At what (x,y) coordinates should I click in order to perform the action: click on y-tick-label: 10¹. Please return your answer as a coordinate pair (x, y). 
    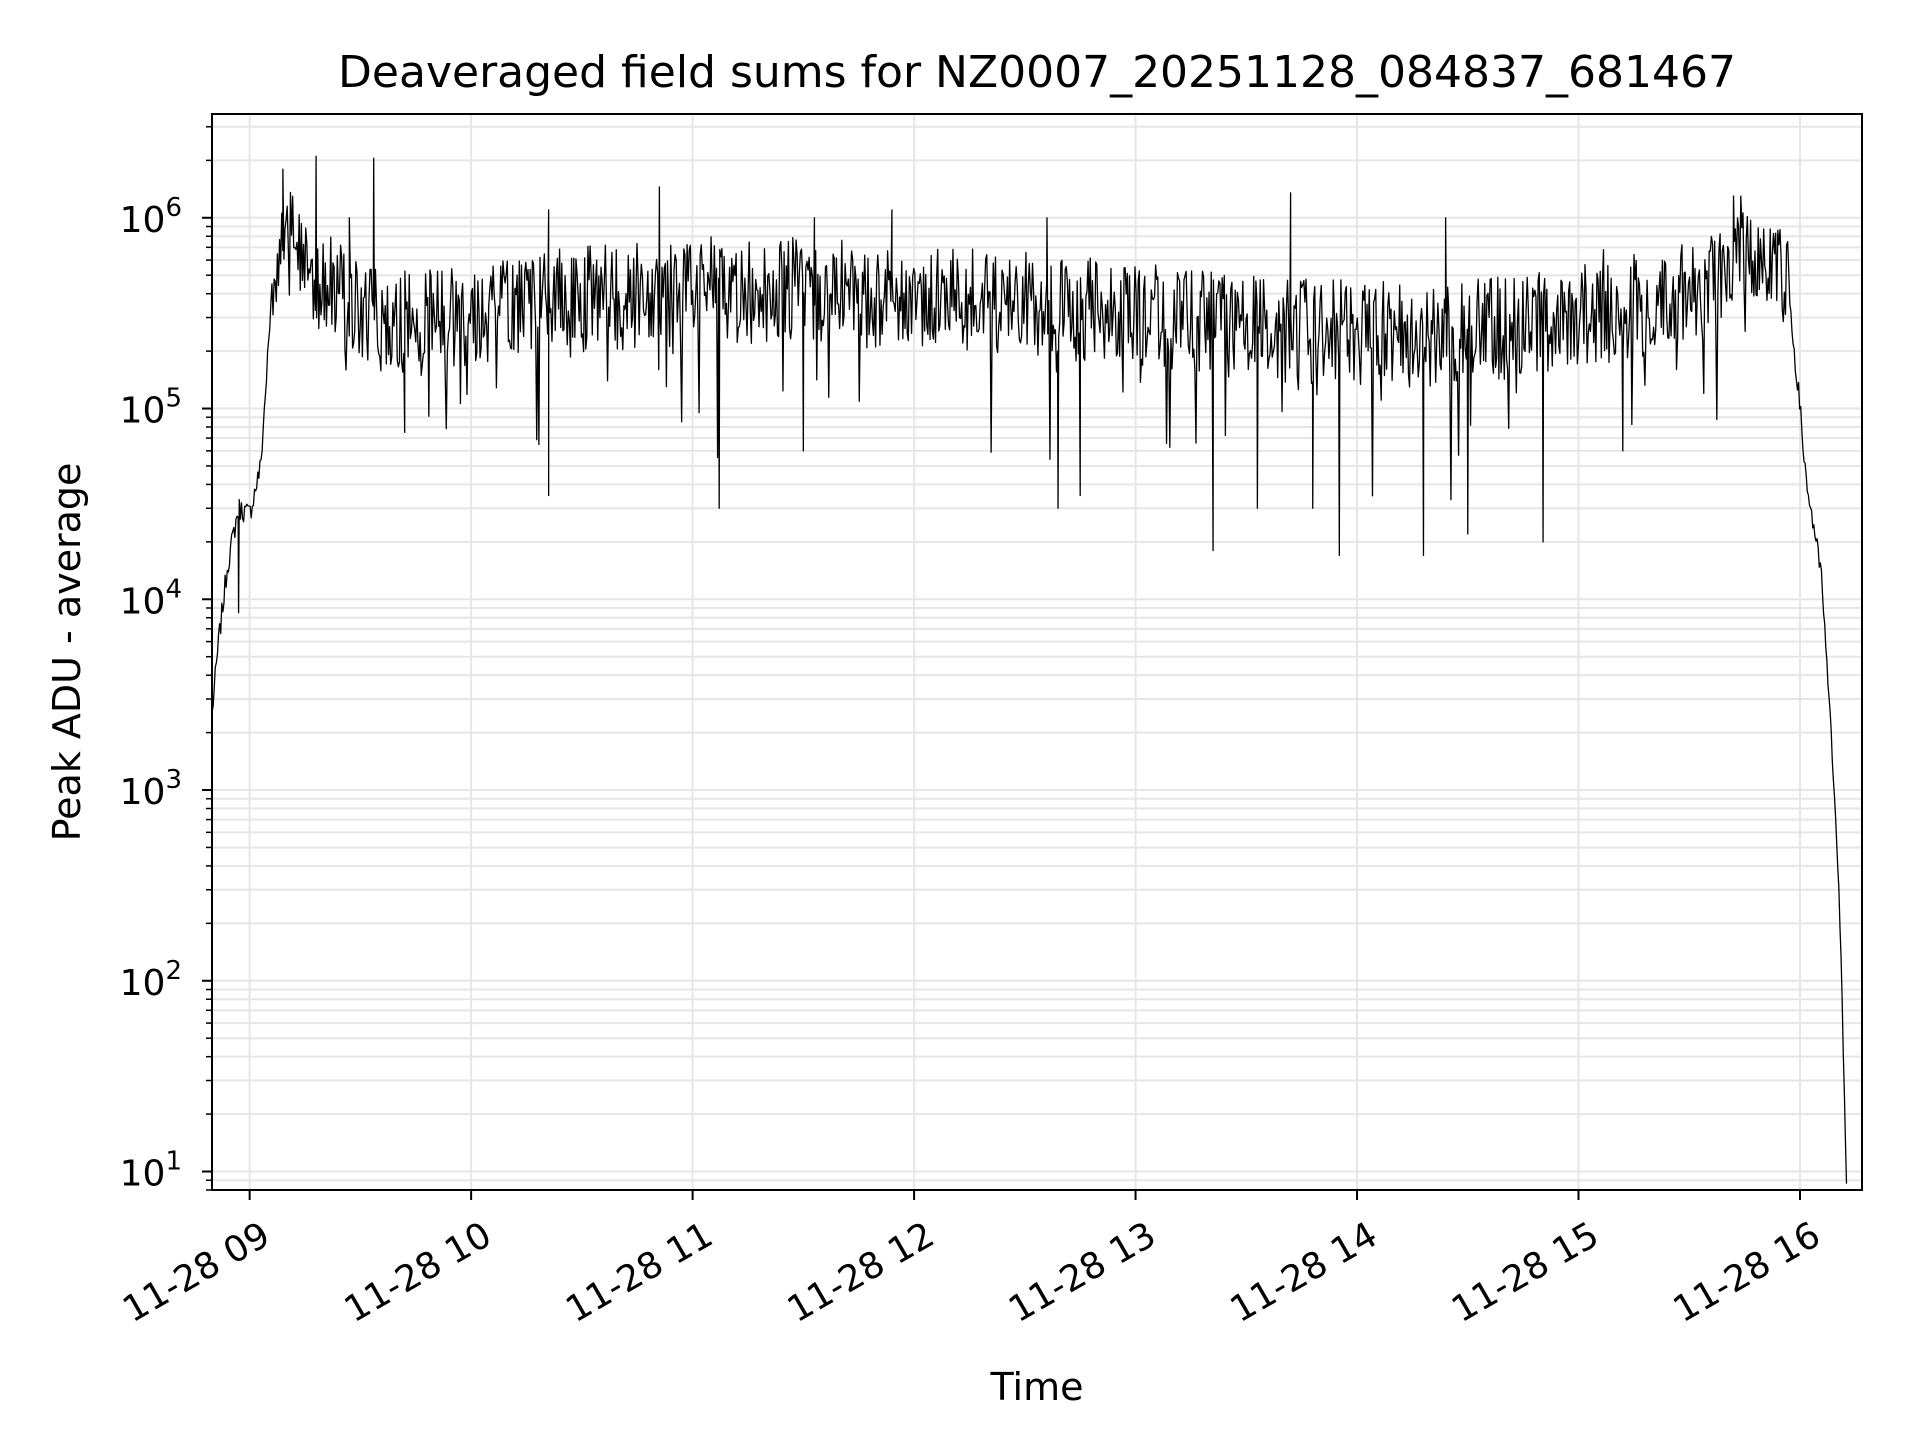
    Looking at the image, I should click on (151, 1171).